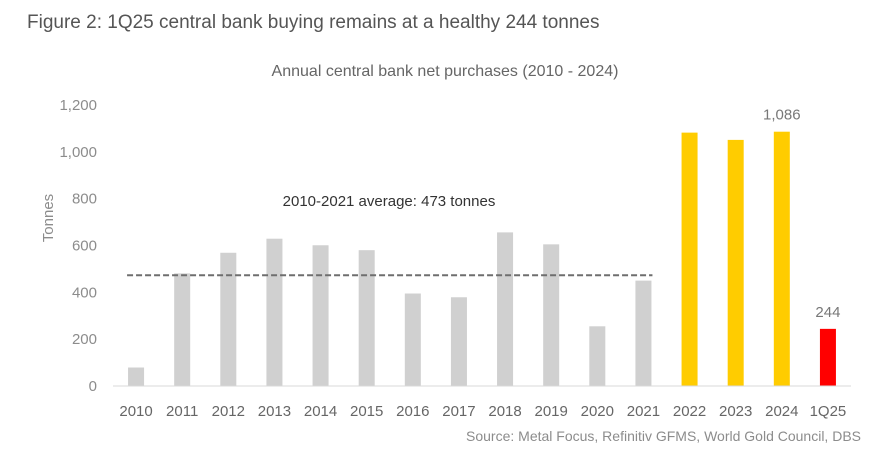 The width and height of the screenshot is (873, 449). I want to click on x-tick-label: 2020, so click(597, 411).